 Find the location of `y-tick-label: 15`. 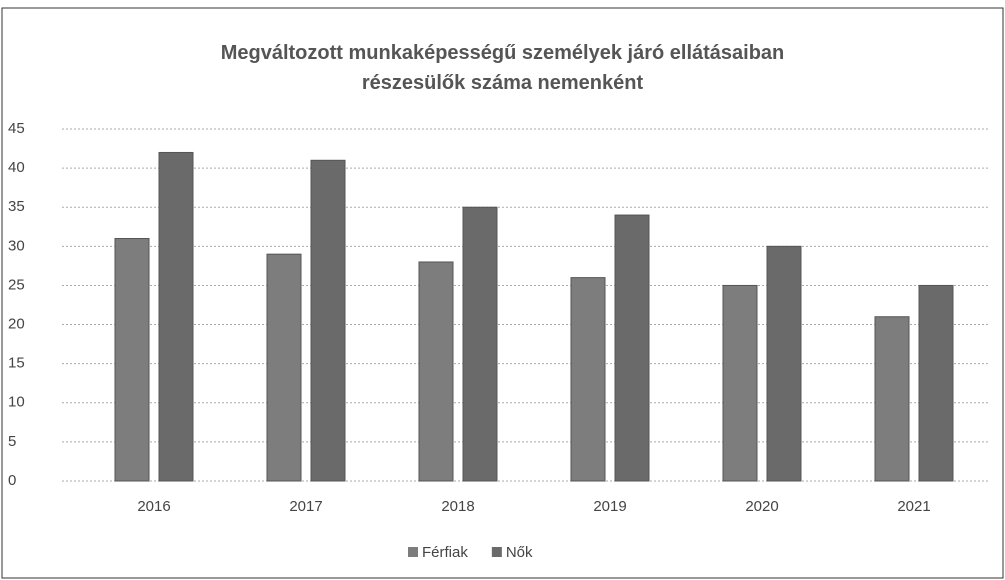

y-tick-label: 15 is located at coordinates (16, 363).